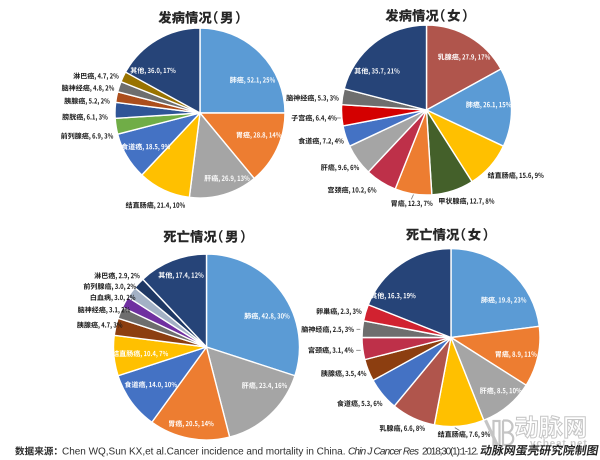 This screenshot has height=460, width=600. Describe the element at coordinates (558, 444) in the screenshot. I see `svg-text: vcbeat.net` at that location.